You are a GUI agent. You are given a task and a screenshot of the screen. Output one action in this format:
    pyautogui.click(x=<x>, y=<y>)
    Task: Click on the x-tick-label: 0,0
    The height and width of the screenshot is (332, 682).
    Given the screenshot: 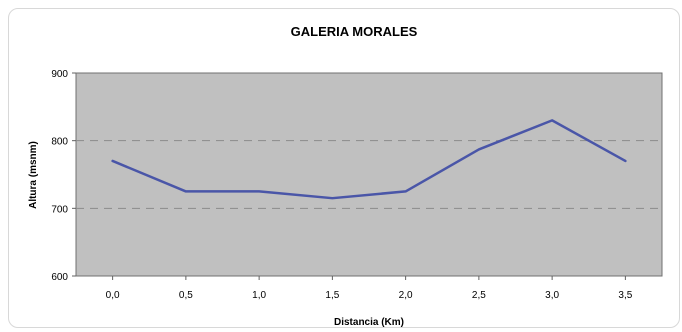 What is the action you would take?
    pyautogui.click(x=113, y=295)
    